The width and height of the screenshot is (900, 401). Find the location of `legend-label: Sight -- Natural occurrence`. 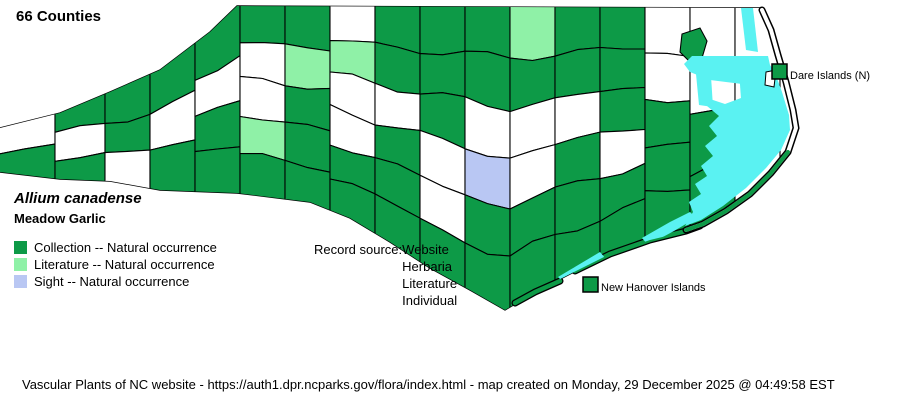

legend-label: Sight -- Natural occurrence is located at coordinates (112, 281).